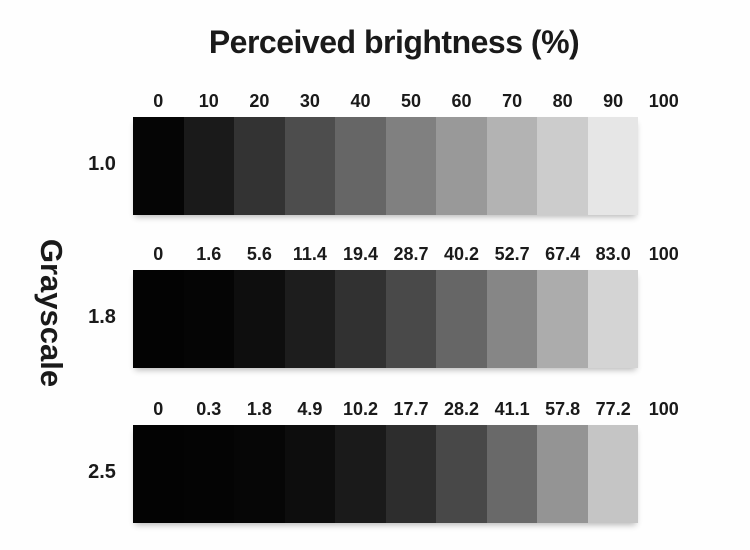 The image size is (750, 550). What do you see at coordinates (102, 164) in the screenshot?
I see `gamma-value-label: 1.0` at bounding box center [102, 164].